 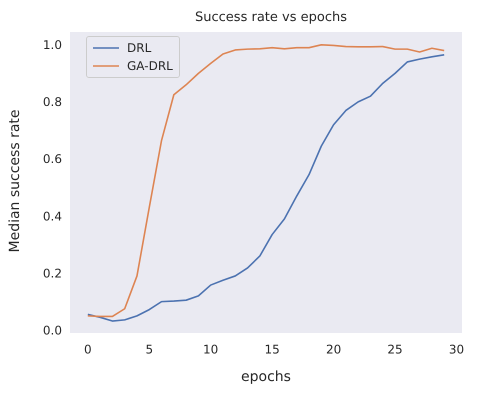 What do you see at coordinates (52, 330) in the screenshot?
I see `y-tick-label: 0.0` at bounding box center [52, 330].